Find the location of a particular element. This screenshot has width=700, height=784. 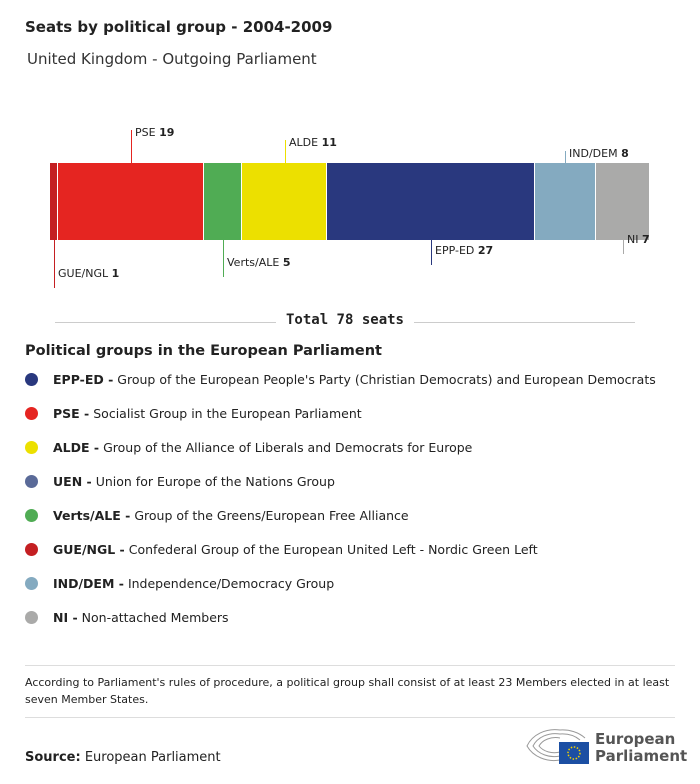

logo-text: European is located at coordinates (635, 739).